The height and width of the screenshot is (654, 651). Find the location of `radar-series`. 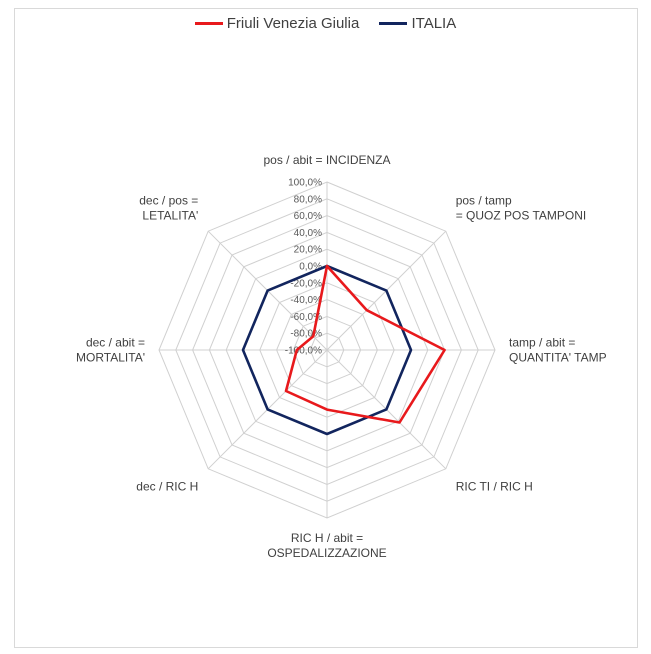

radar-series is located at coordinates (343, 350).